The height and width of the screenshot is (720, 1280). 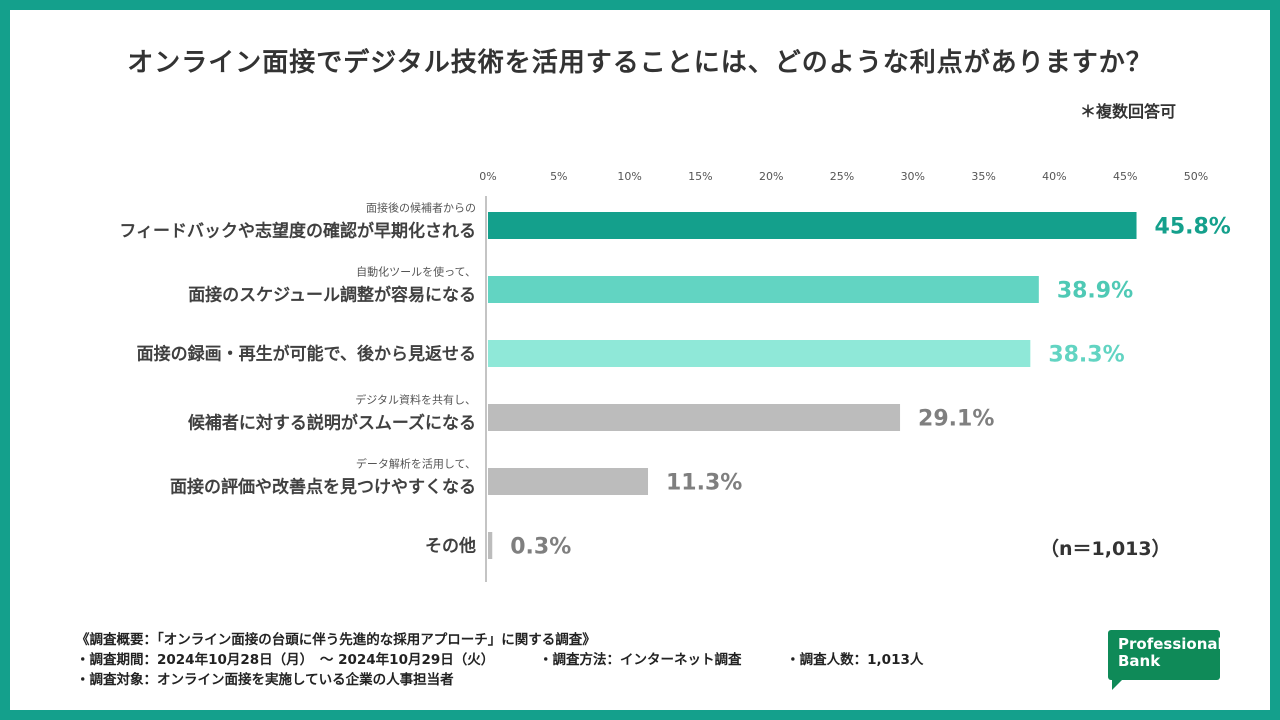 What do you see at coordinates (421, 208) in the screenshot?
I see `category-sub-label: 面接後の候補者からの` at bounding box center [421, 208].